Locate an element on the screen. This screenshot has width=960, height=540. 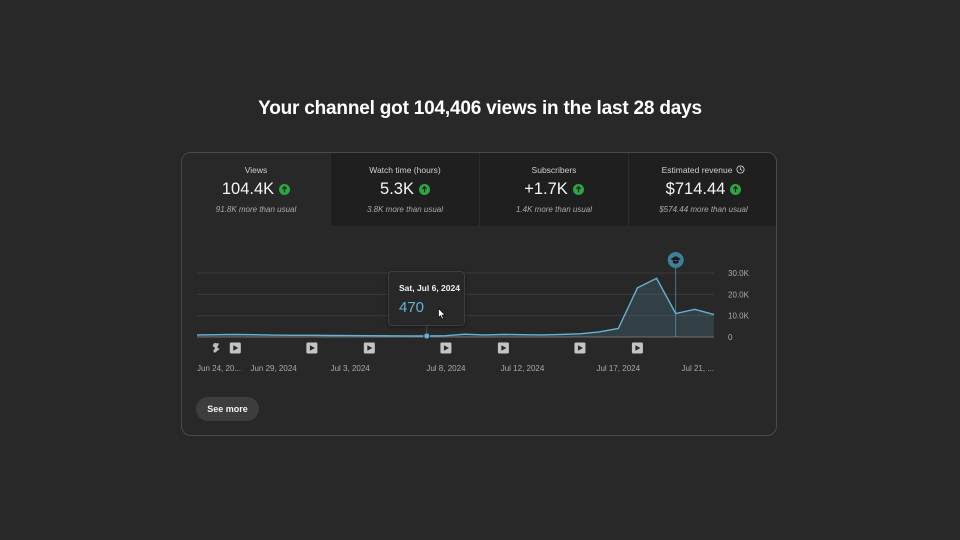
chart-tooltip: Sat, Jul 6, 2024 470 is located at coordinates (426, 298).